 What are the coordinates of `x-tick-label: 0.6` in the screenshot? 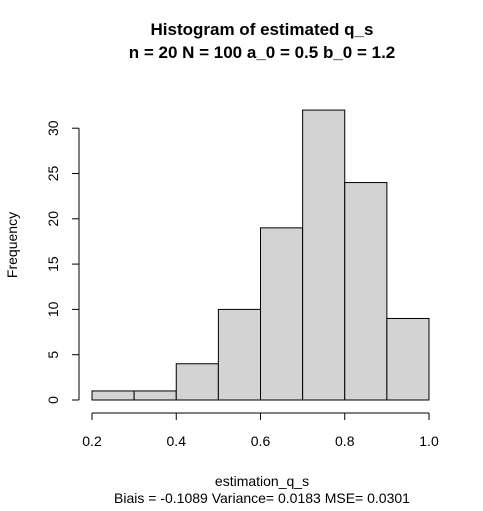 It's located at (261, 441).